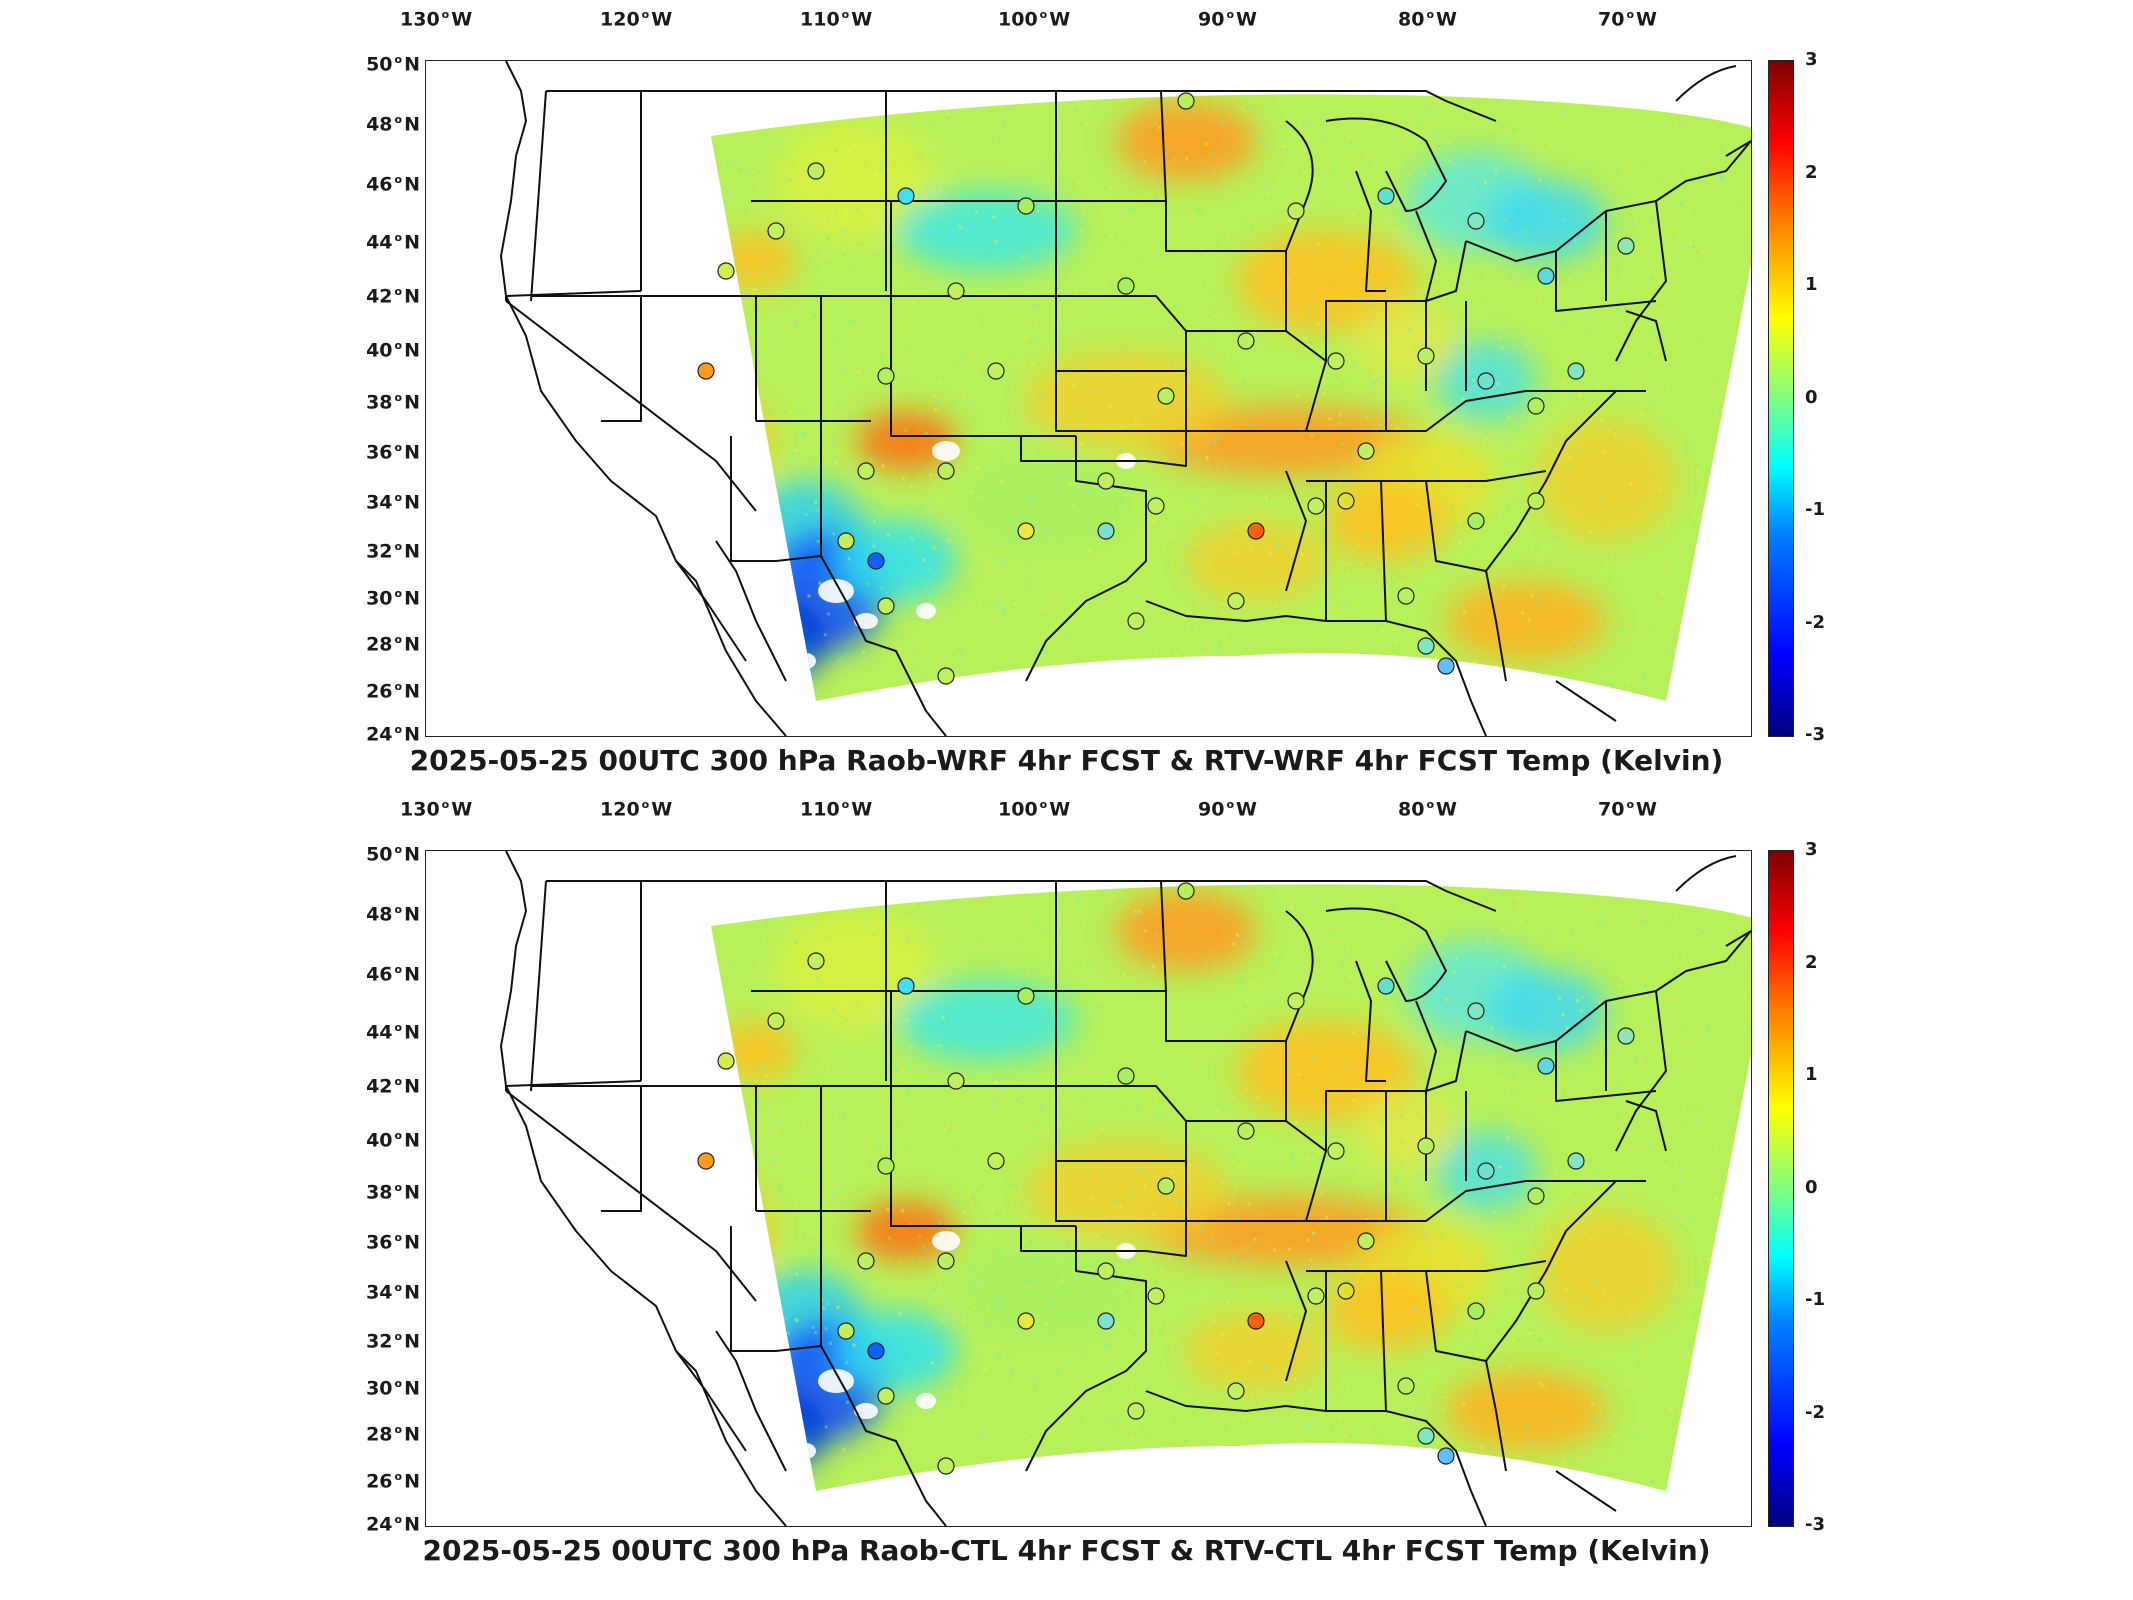 The height and width of the screenshot is (1600, 2133). What do you see at coordinates (1815, 622) in the screenshot?
I see `colorbar-tick-label: -2` at bounding box center [1815, 622].